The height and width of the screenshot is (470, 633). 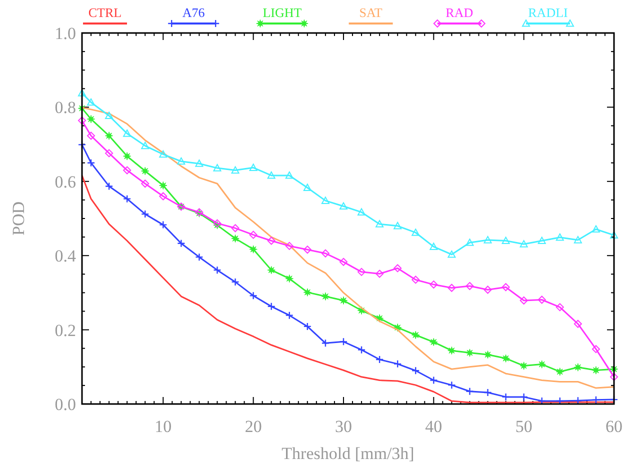 What do you see at coordinates (18, 218) in the screenshot?
I see `y-axis-title: POD` at bounding box center [18, 218].